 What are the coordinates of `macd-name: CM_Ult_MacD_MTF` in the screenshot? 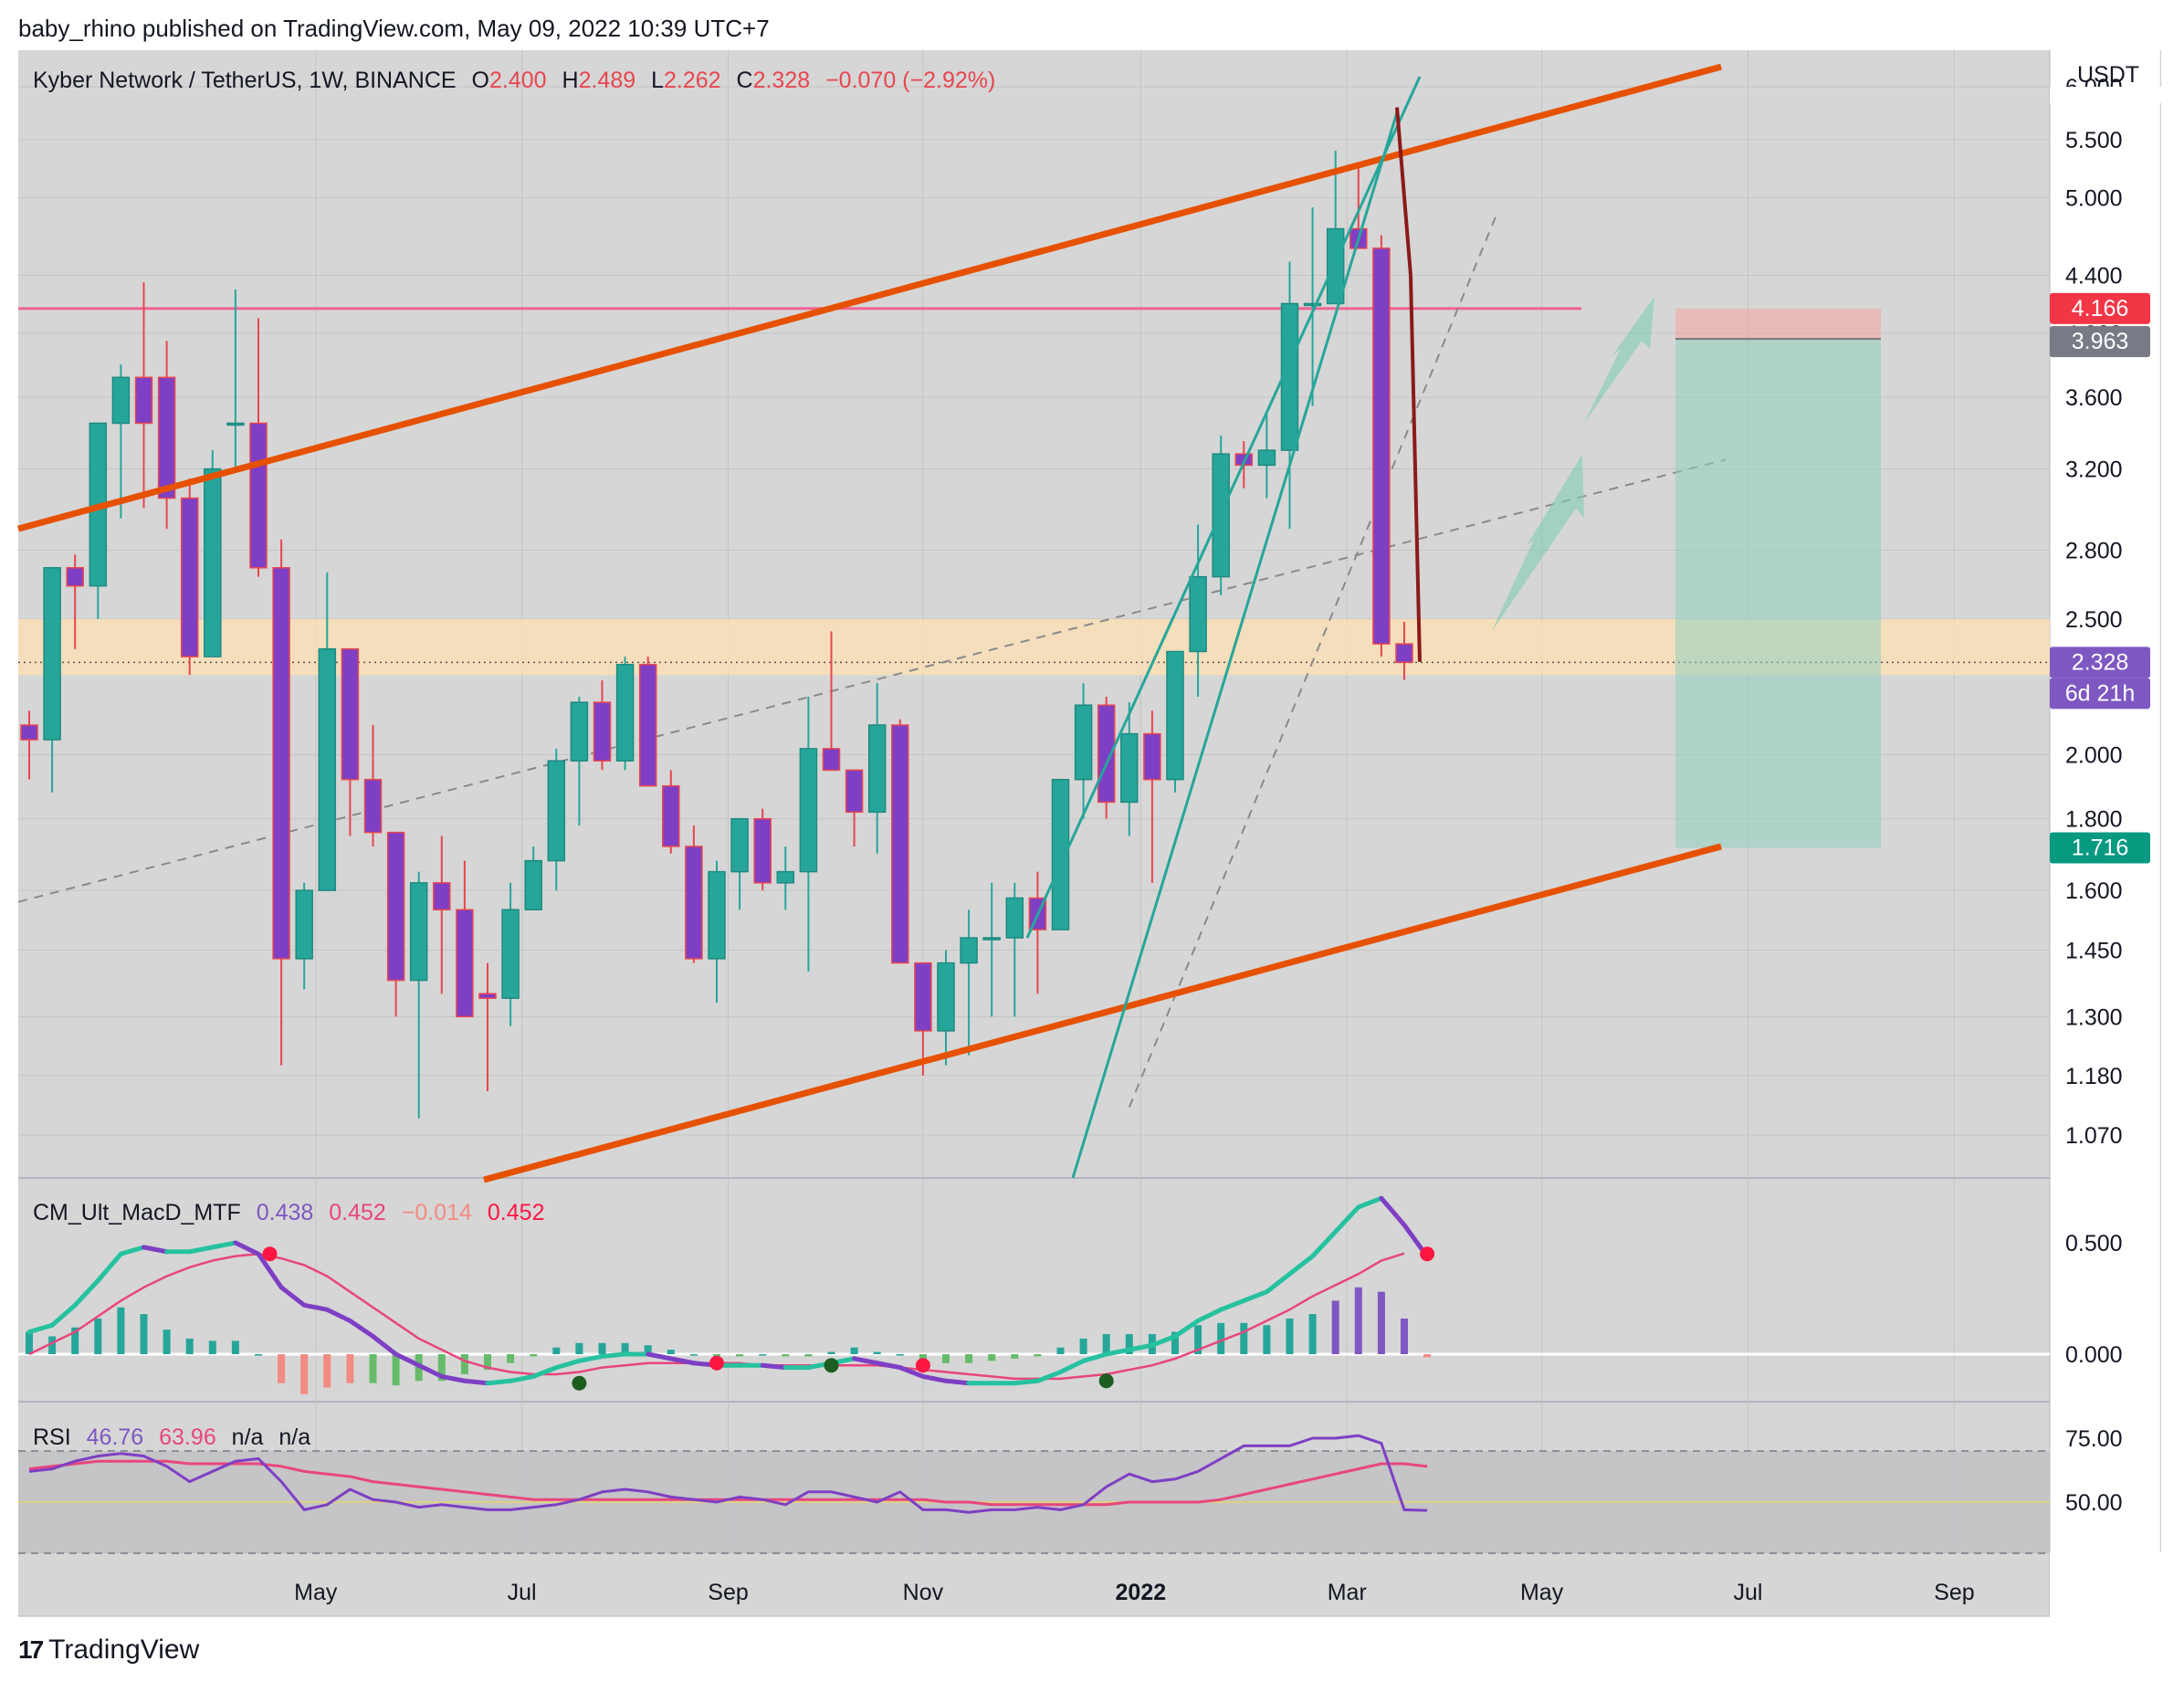 It's located at (137, 1212).